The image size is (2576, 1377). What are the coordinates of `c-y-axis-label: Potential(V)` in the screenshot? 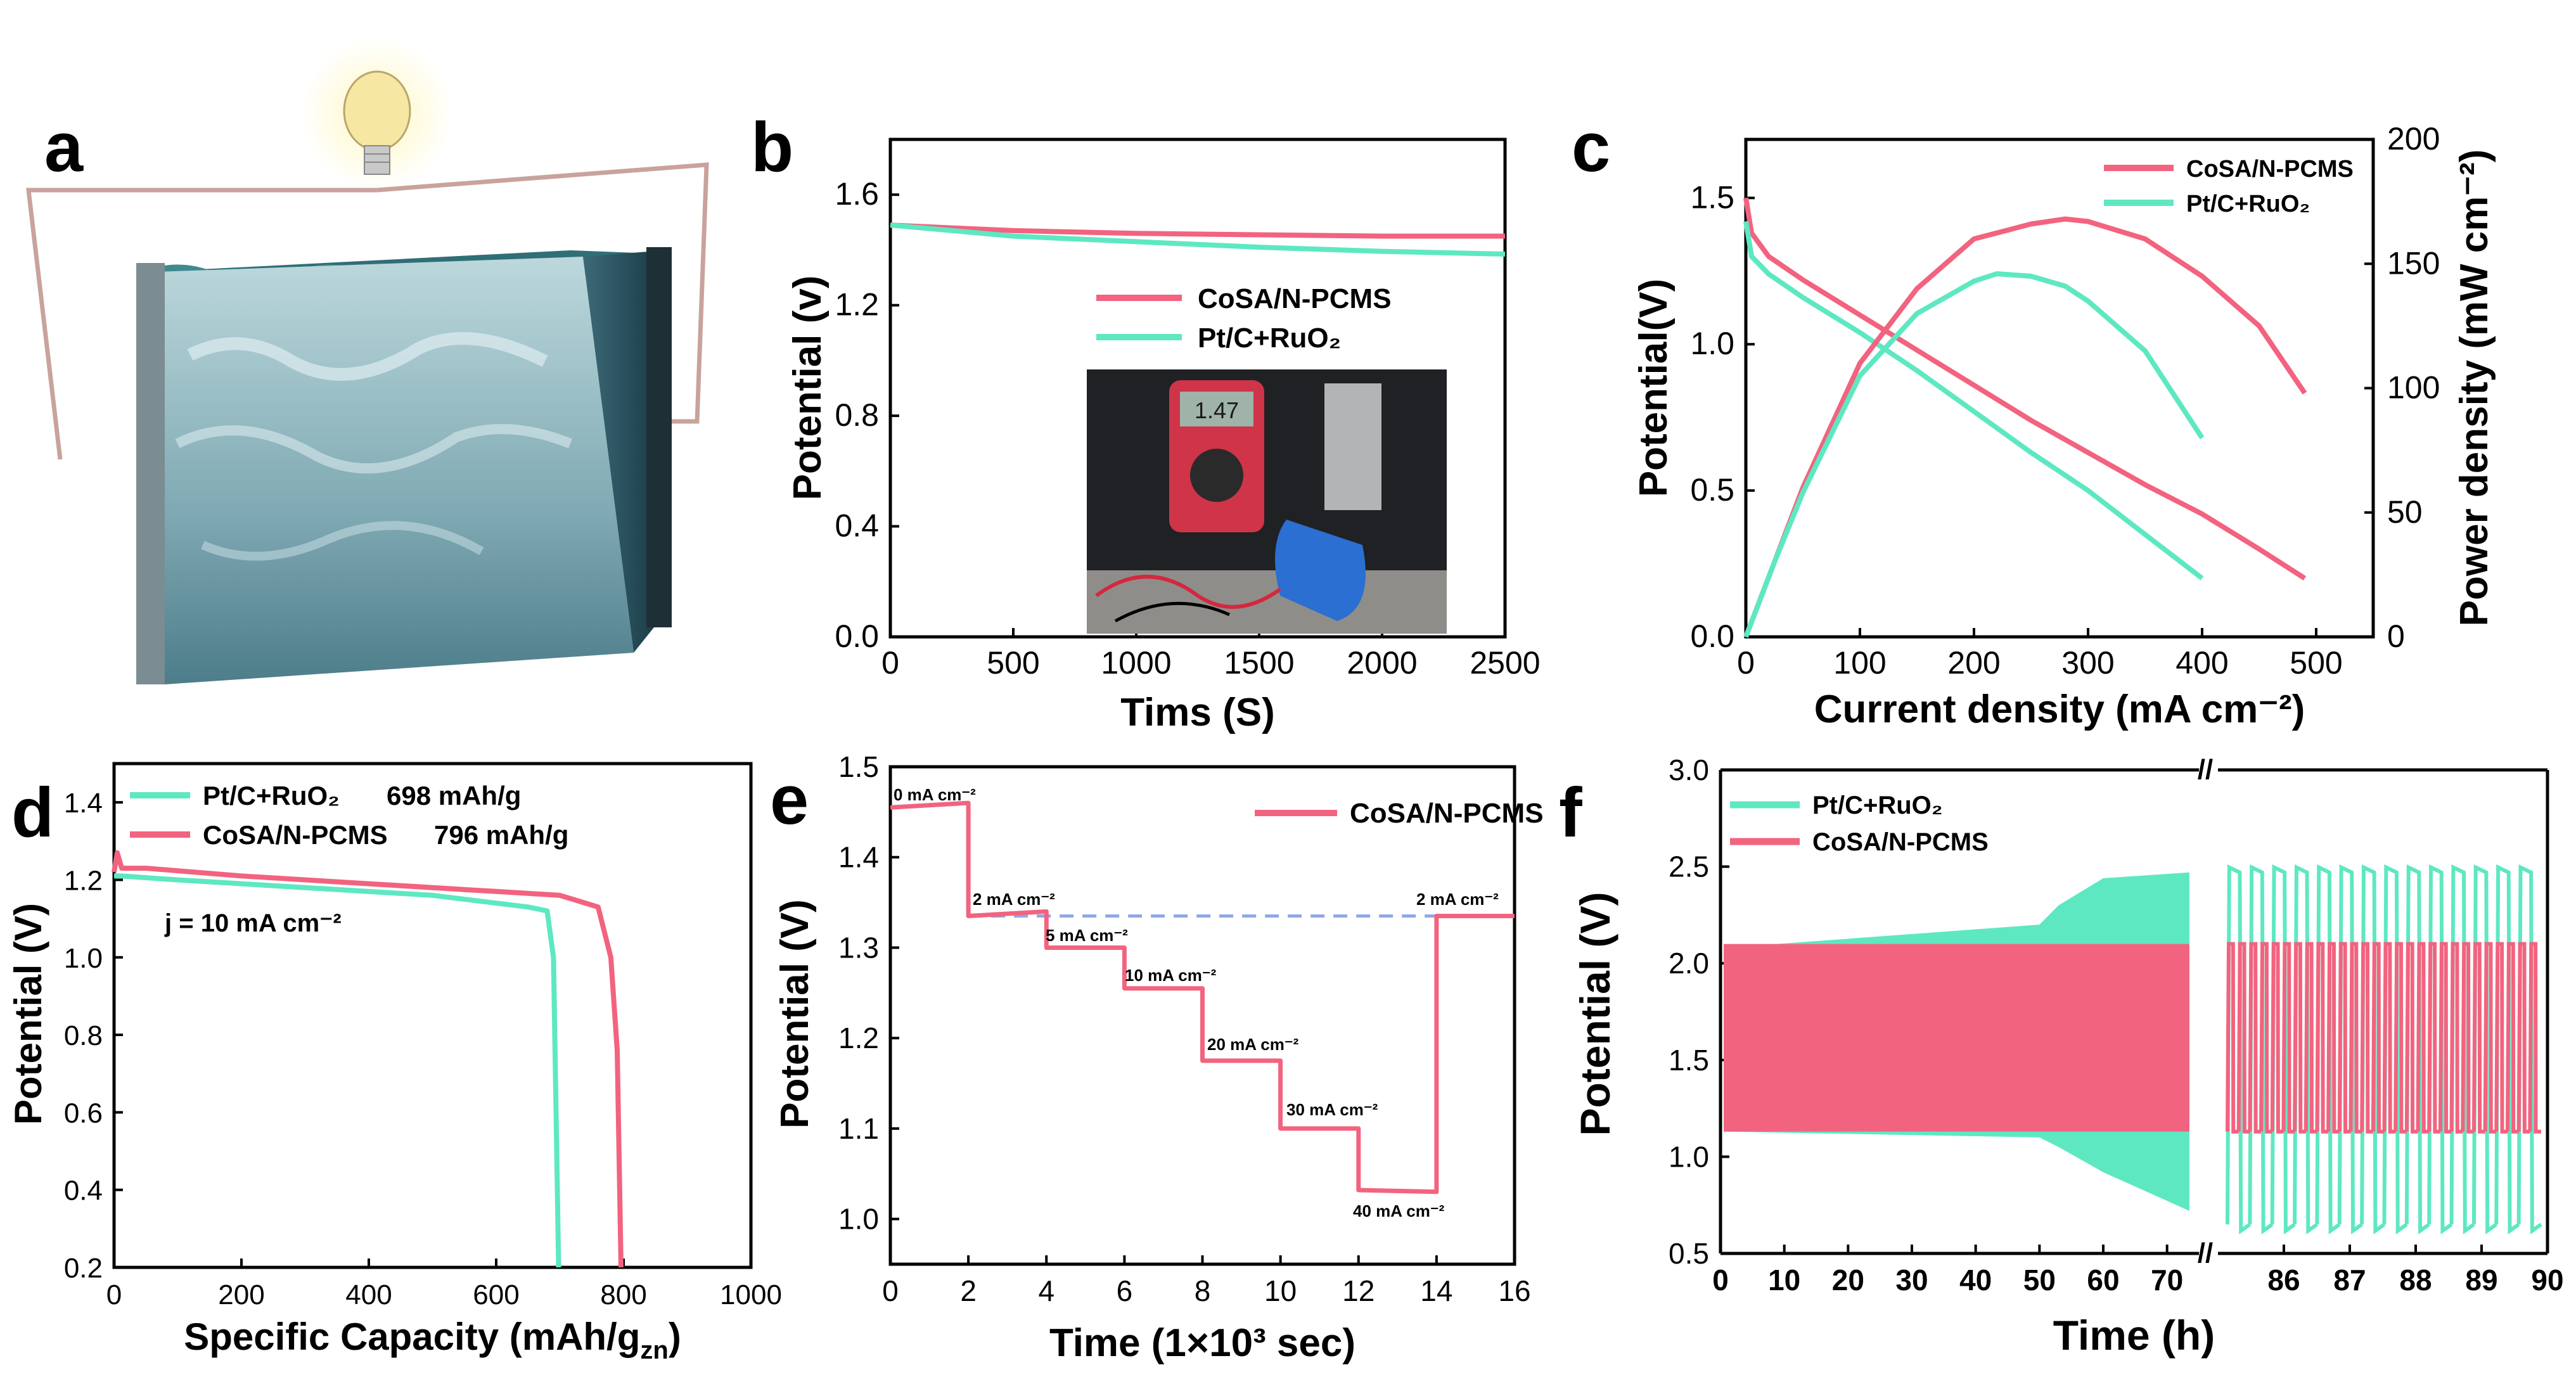 It's located at (1654, 388).